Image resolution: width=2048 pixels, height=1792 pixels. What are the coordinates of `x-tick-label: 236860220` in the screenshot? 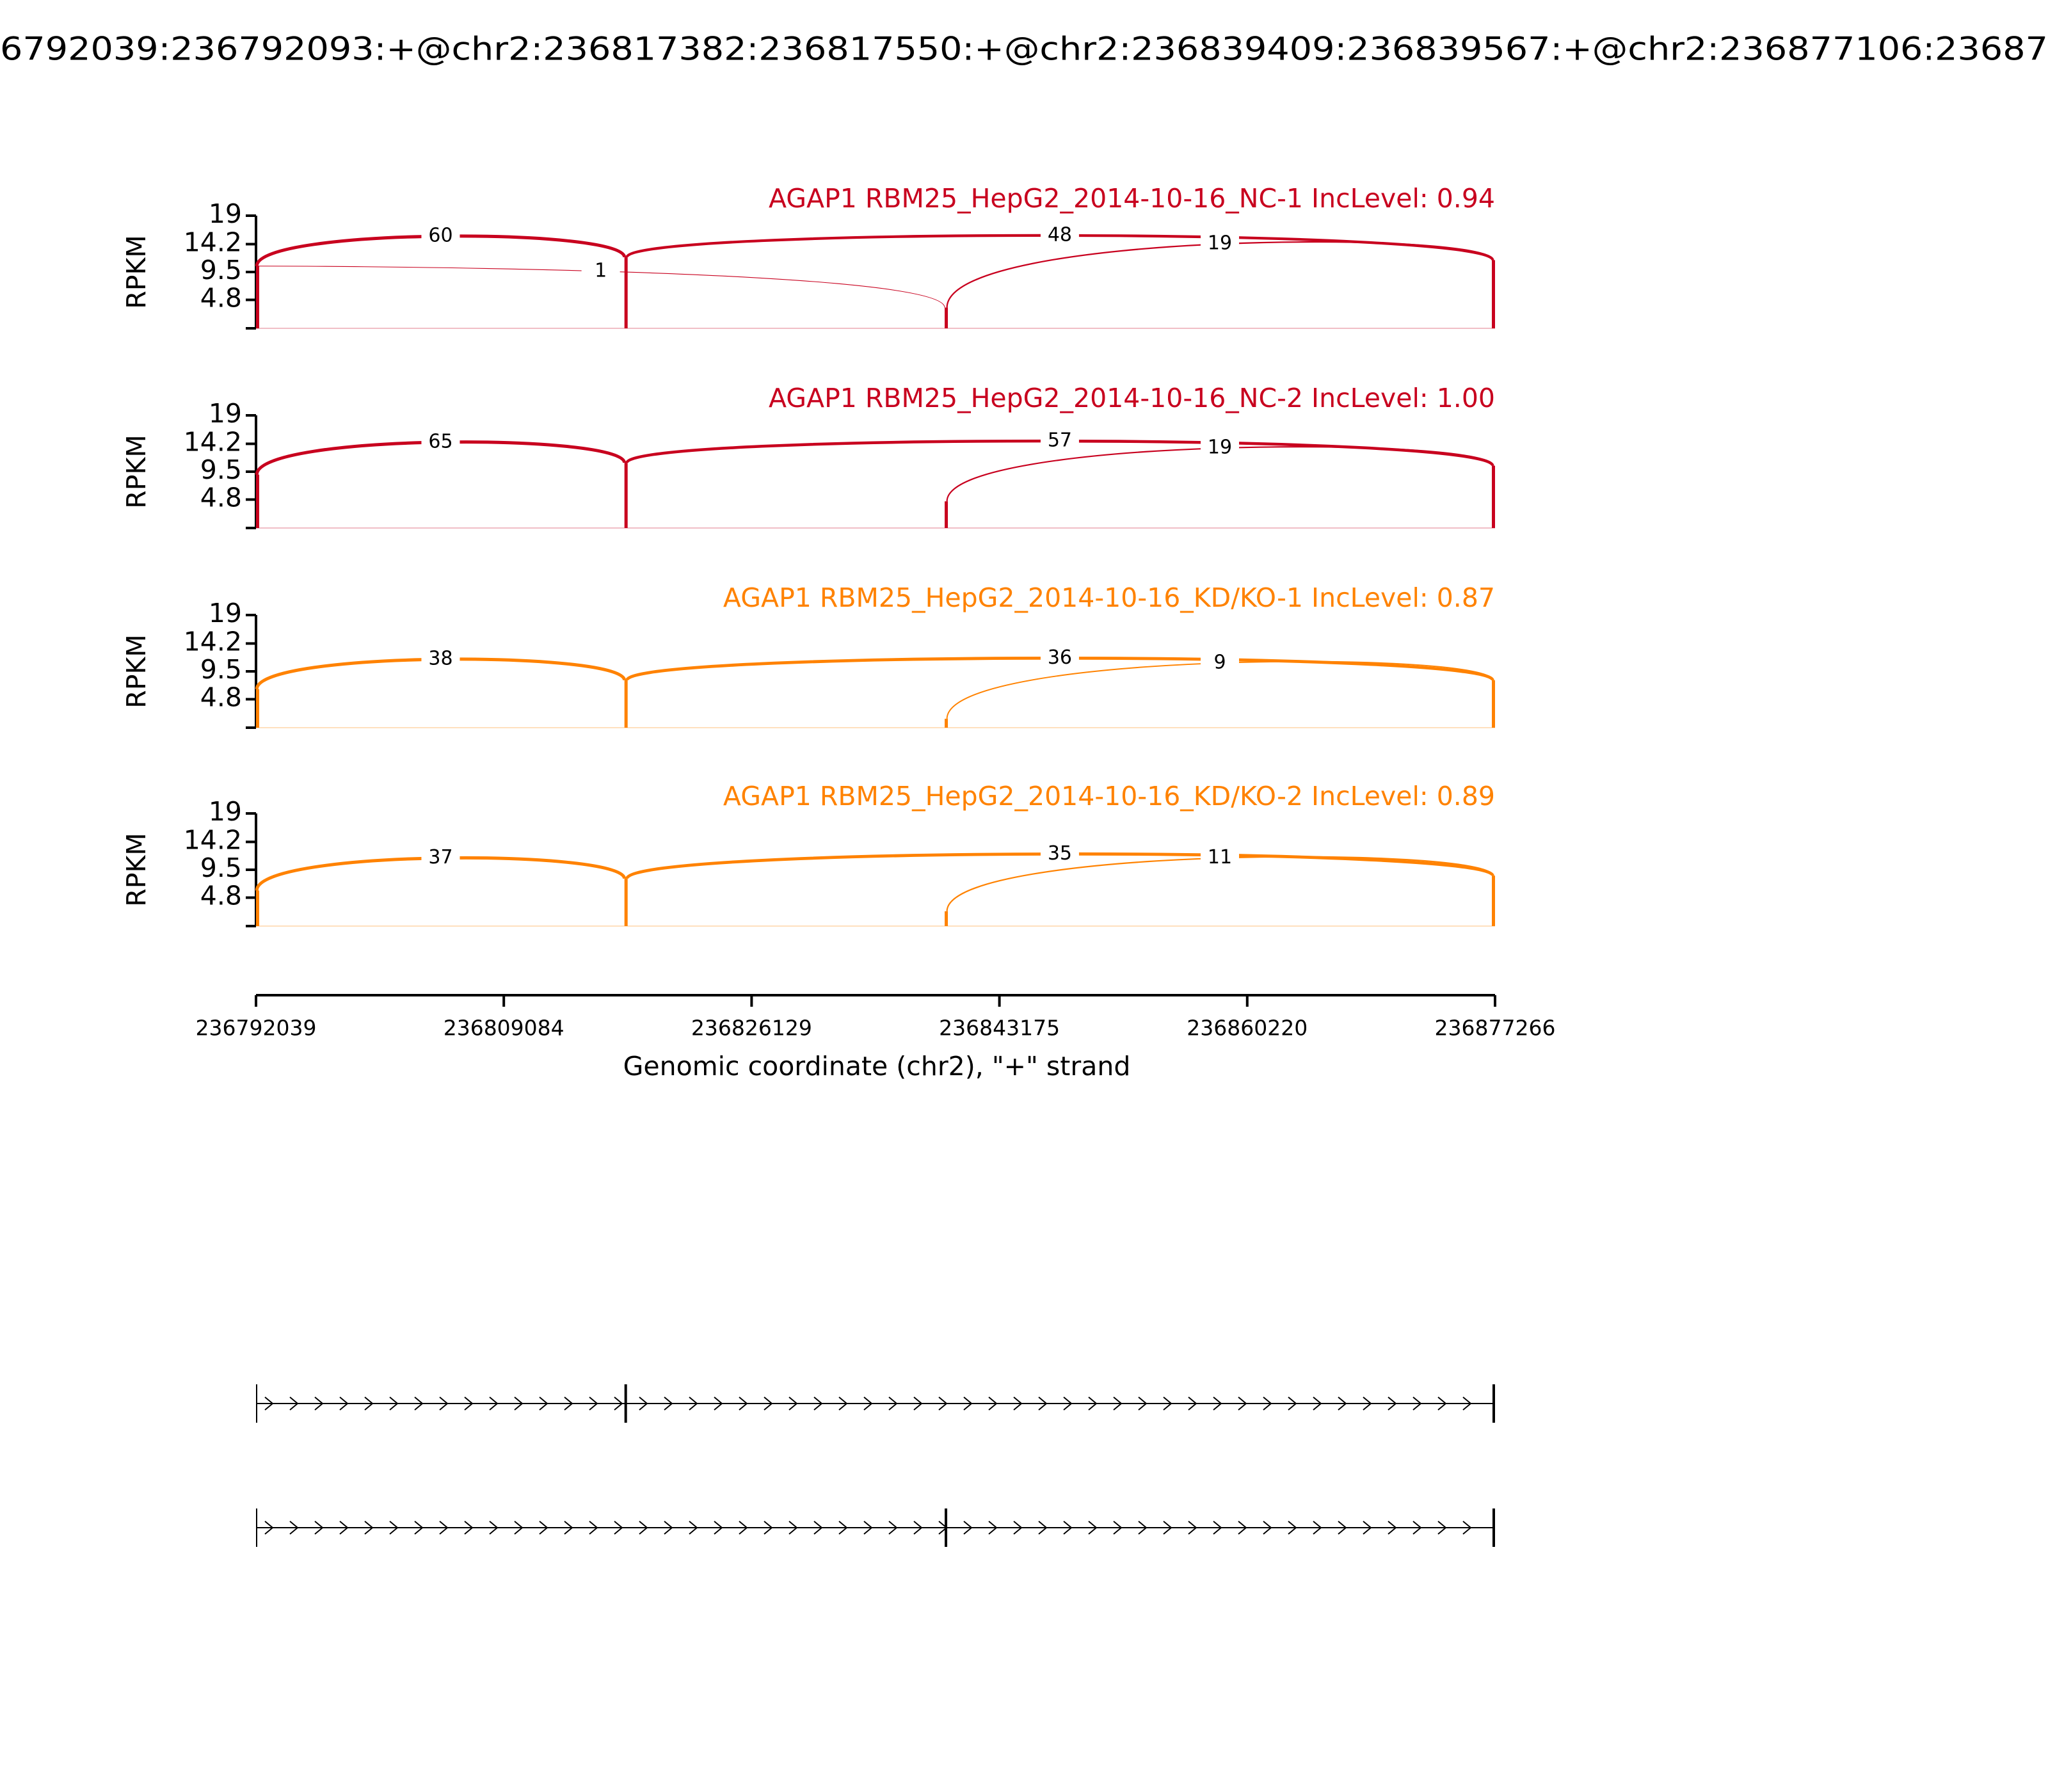 It's located at (1247, 1028).